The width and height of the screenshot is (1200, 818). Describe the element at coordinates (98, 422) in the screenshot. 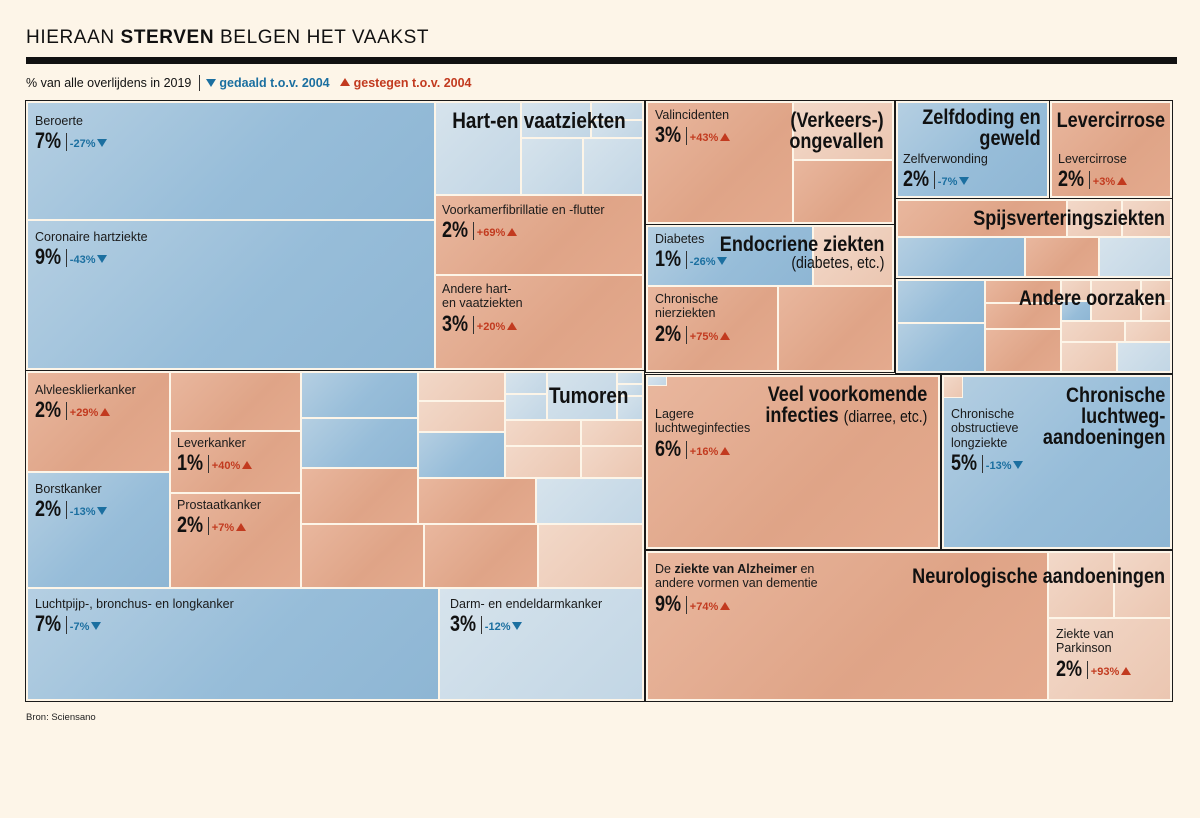

I see `cell-alvleesklierkanker` at that location.